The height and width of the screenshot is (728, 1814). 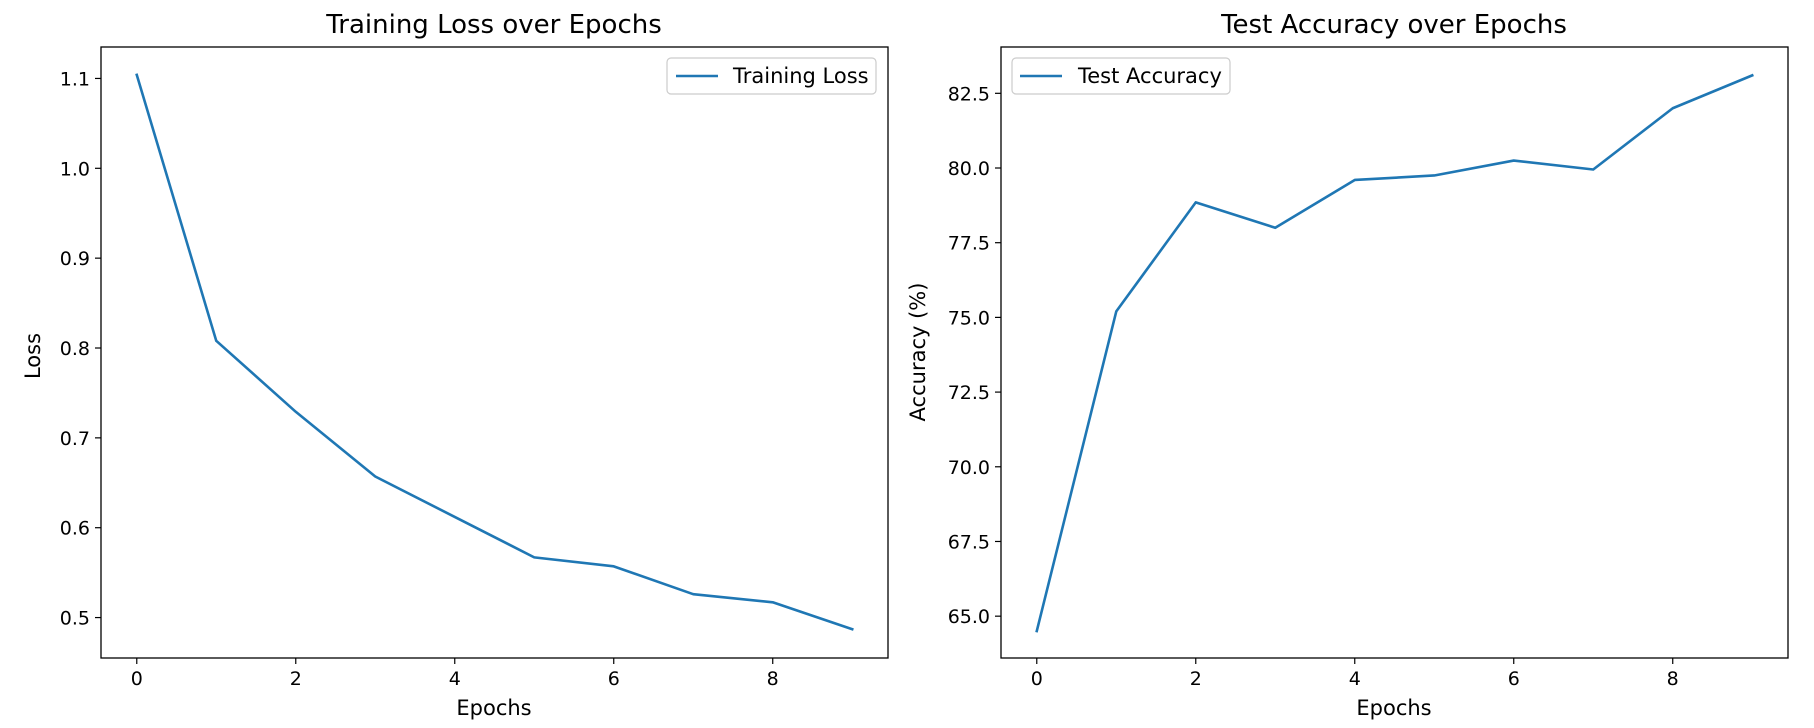 What do you see at coordinates (969, 393) in the screenshot?
I see `accuracy-chart-ytick-label: 72.5` at bounding box center [969, 393].